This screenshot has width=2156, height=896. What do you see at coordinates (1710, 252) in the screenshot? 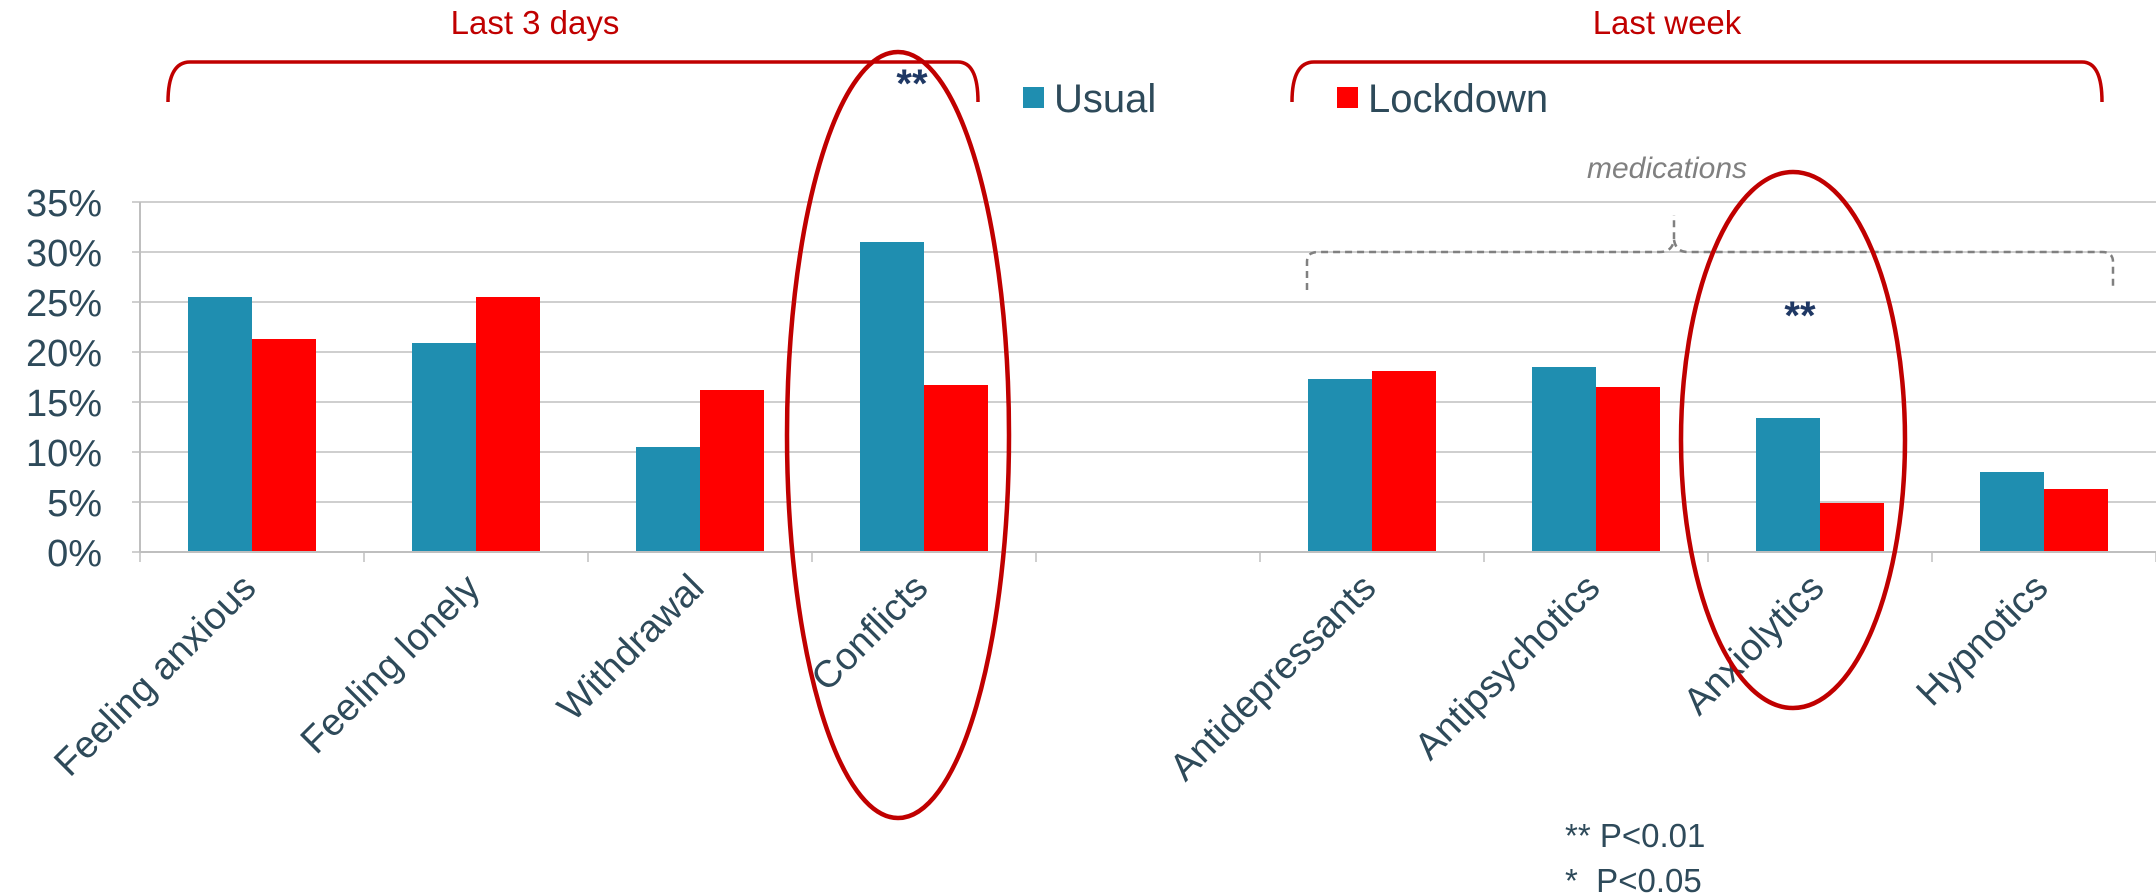
I see `medications-bracket` at bounding box center [1710, 252].